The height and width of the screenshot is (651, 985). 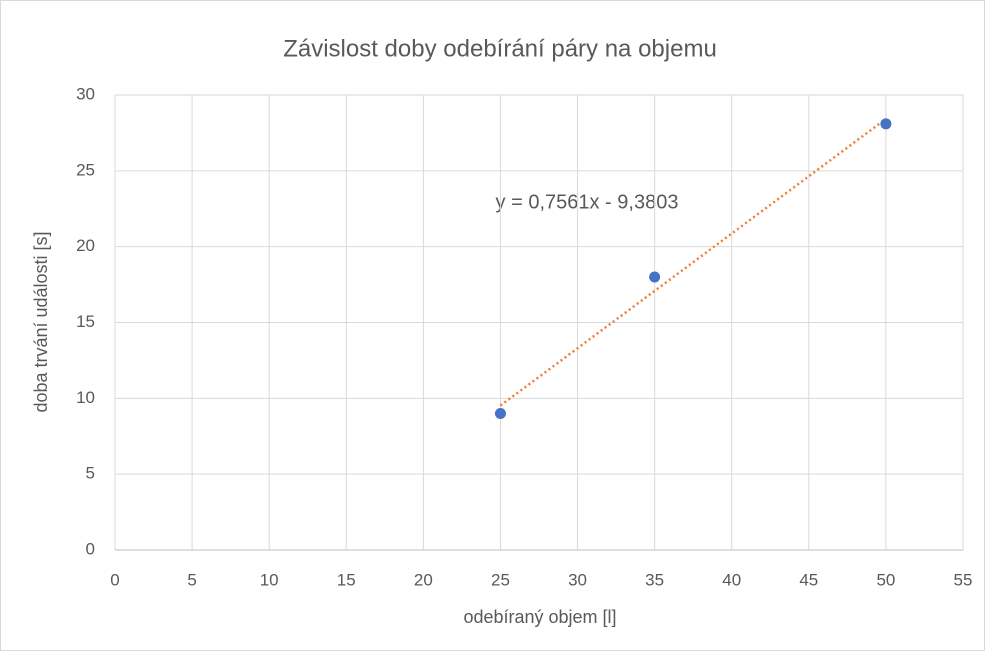 What do you see at coordinates (346, 579) in the screenshot?
I see `x-tick-label: 15` at bounding box center [346, 579].